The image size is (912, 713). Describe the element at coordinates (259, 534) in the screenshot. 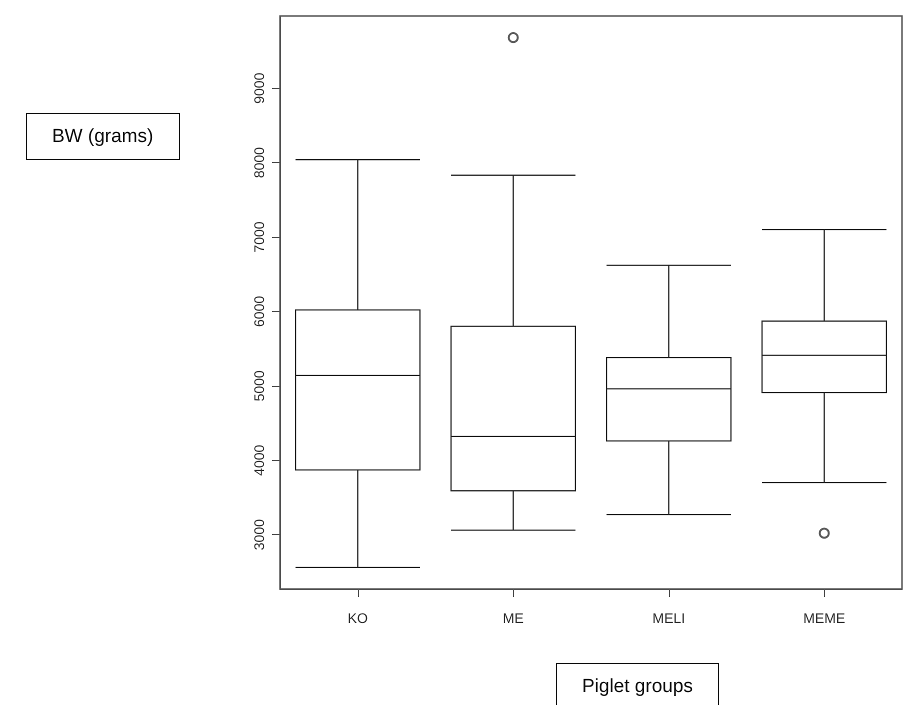

I see `y-tick-label: 3000` at that location.